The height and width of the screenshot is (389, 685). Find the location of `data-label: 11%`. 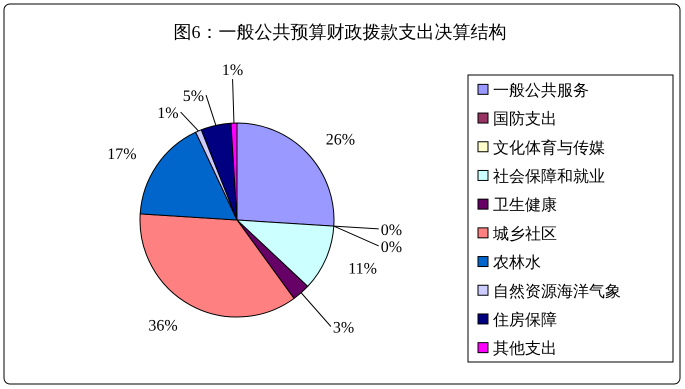

data-label: 11% is located at coordinates (362, 269).